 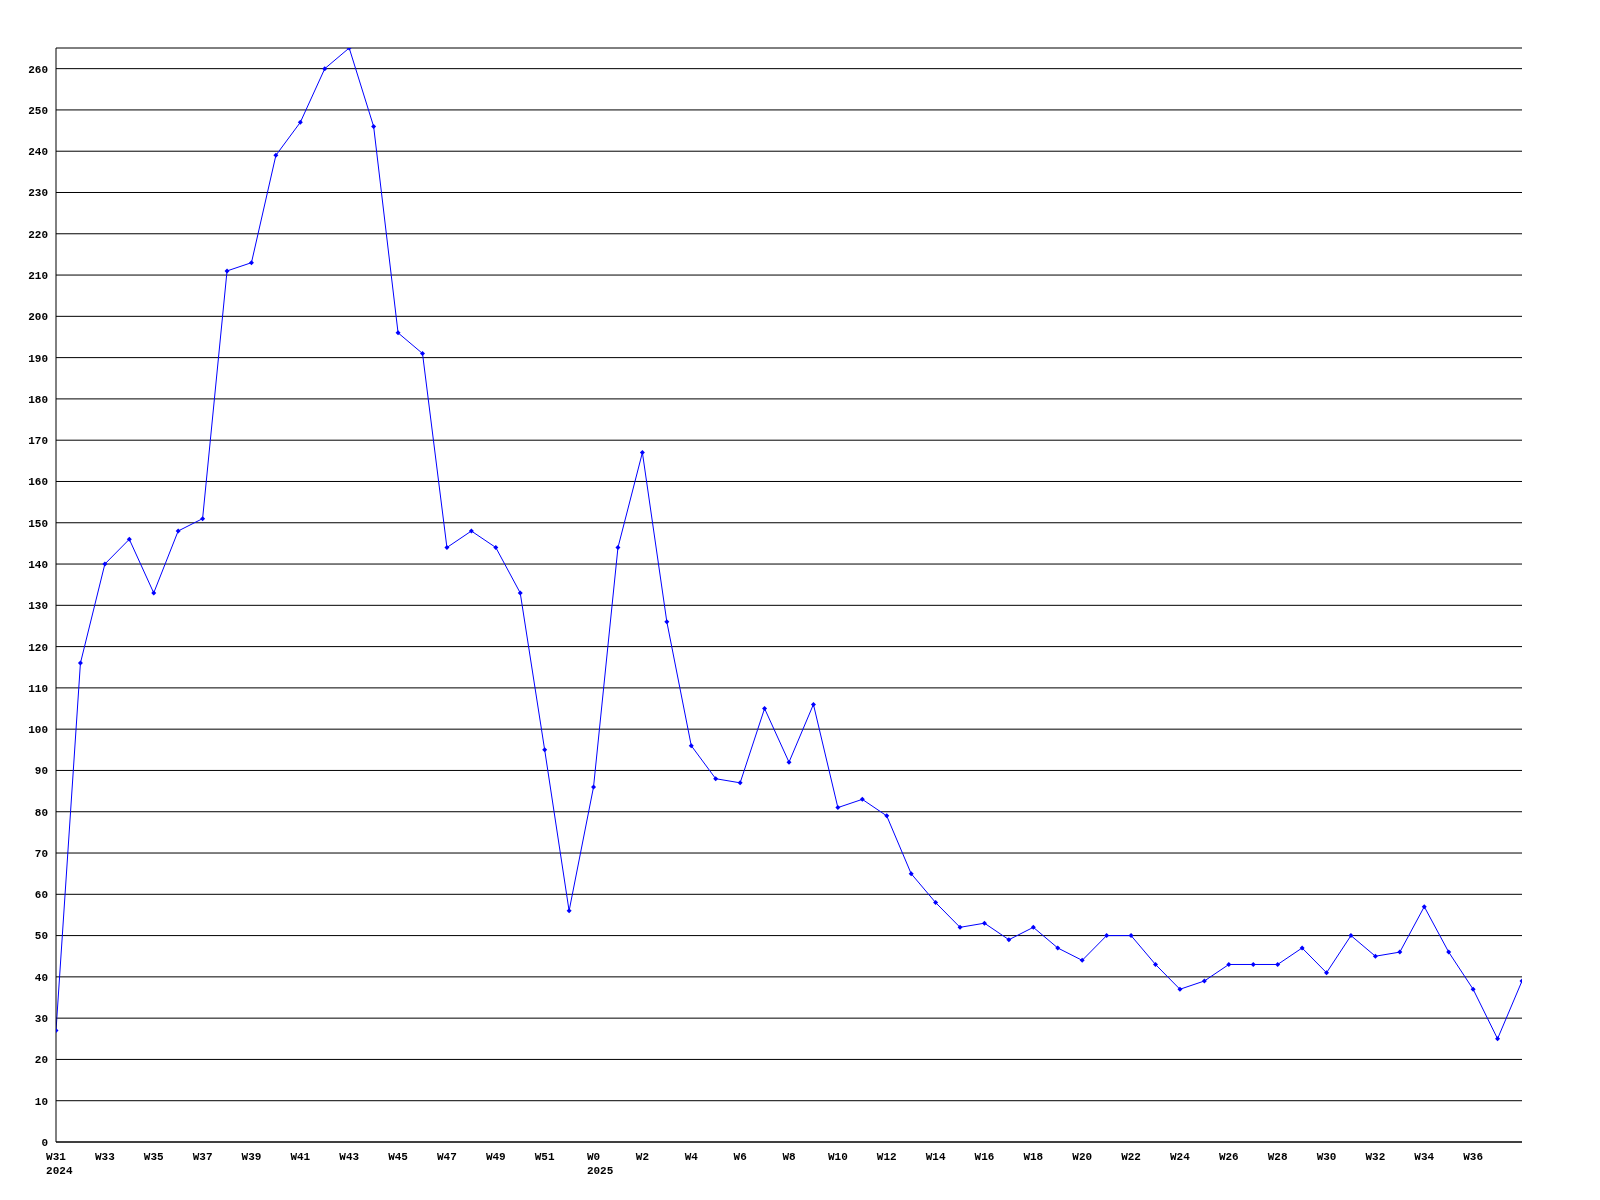 What do you see at coordinates (59, 1164) in the screenshot?
I see `x-tick-label: W31 2024` at bounding box center [59, 1164].